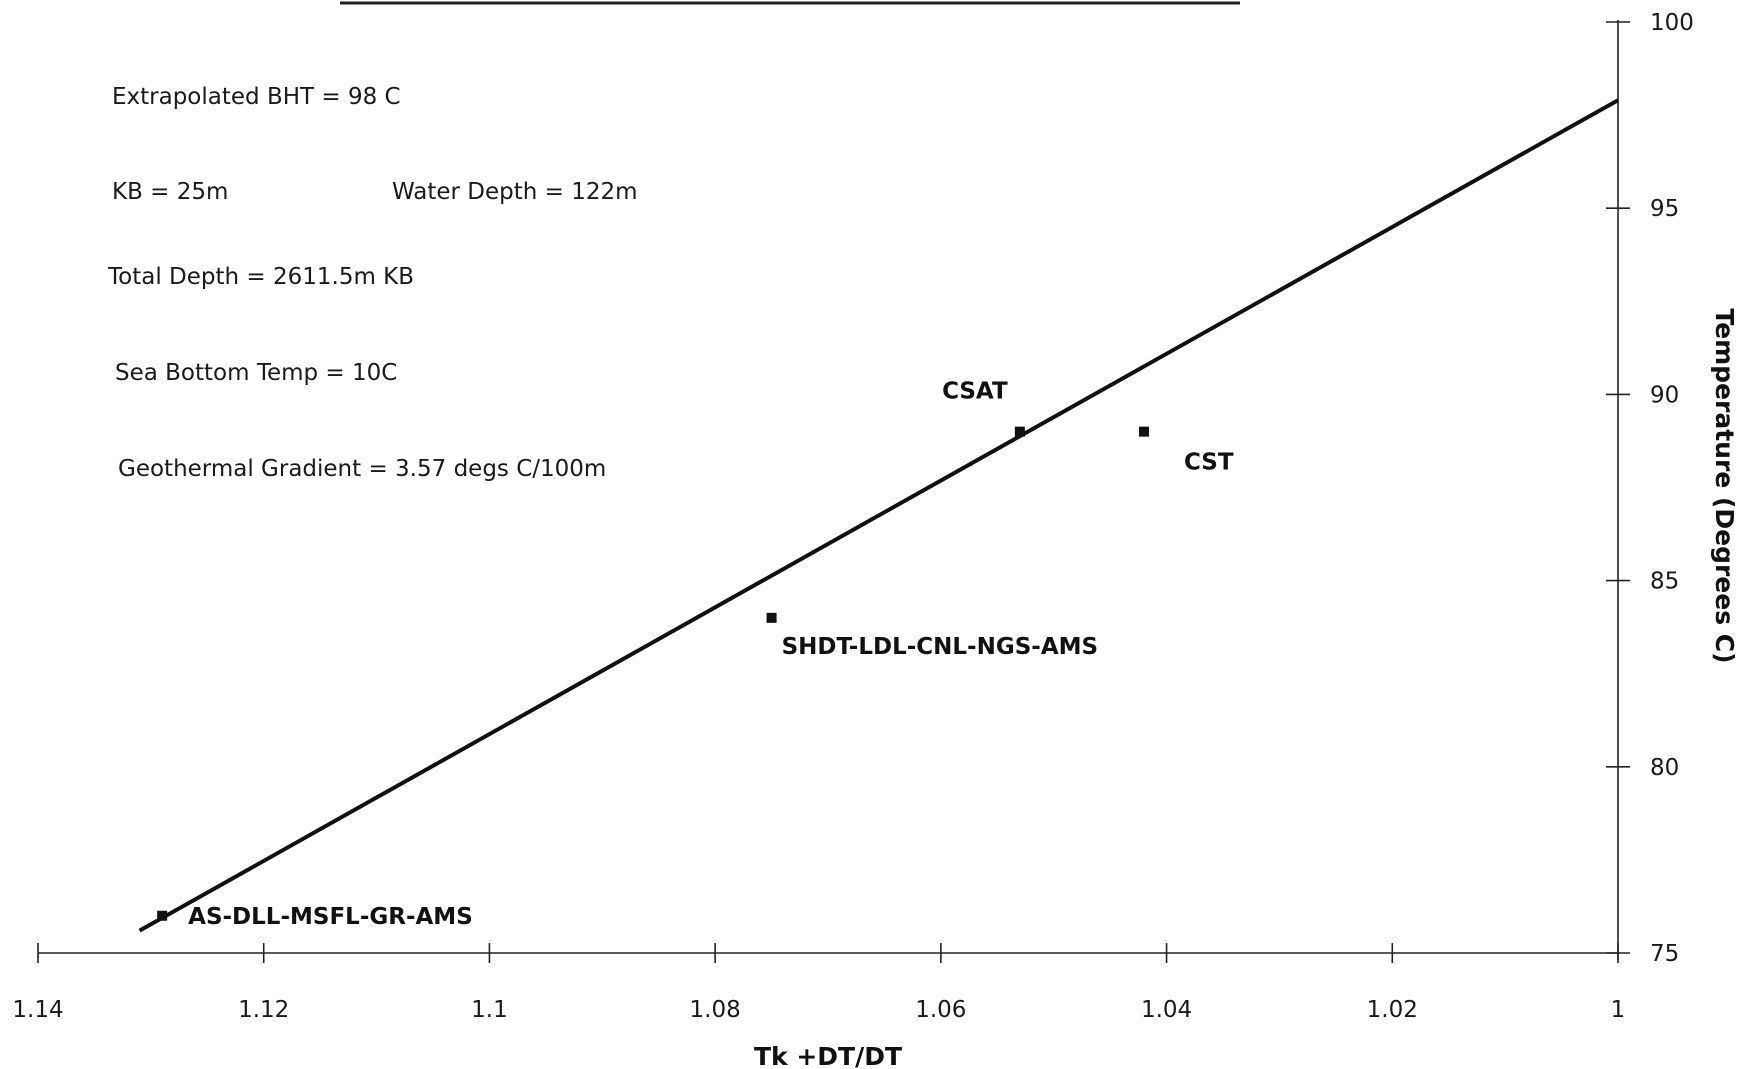  Describe the element at coordinates (1664, 768) in the screenshot. I see `y-tick-label: 80` at that location.